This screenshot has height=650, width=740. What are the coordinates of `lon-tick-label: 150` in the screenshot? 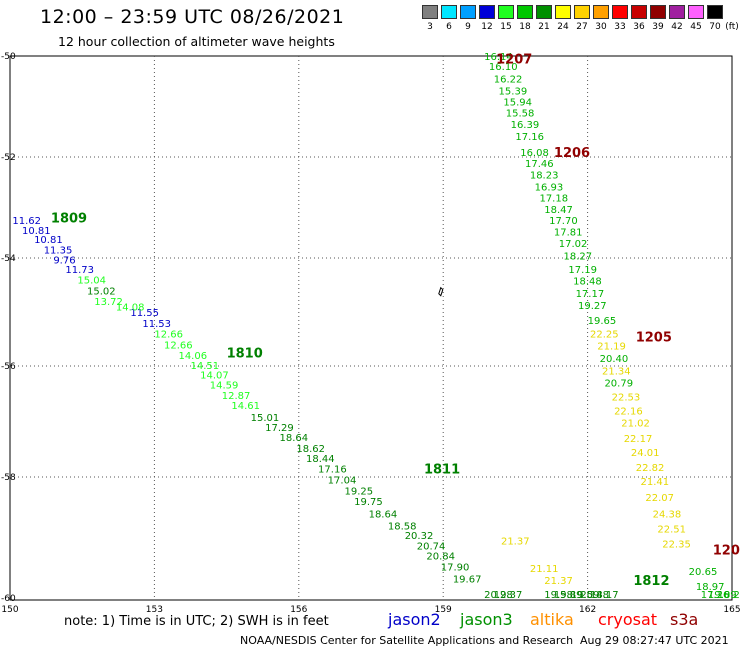 It's located at (9, 610).